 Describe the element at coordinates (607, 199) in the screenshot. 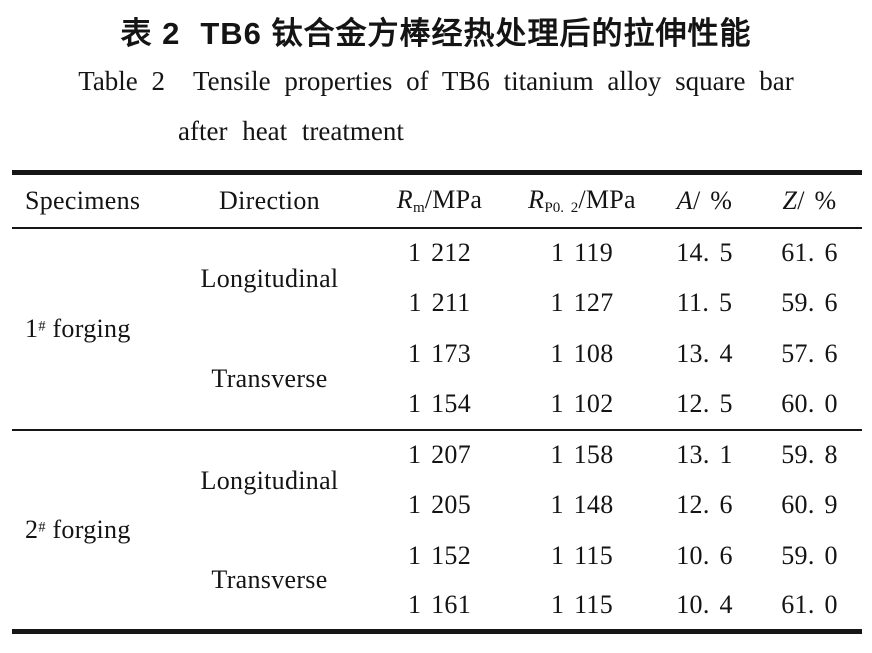

I see `header-rp02-unit: /MPa` at that location.